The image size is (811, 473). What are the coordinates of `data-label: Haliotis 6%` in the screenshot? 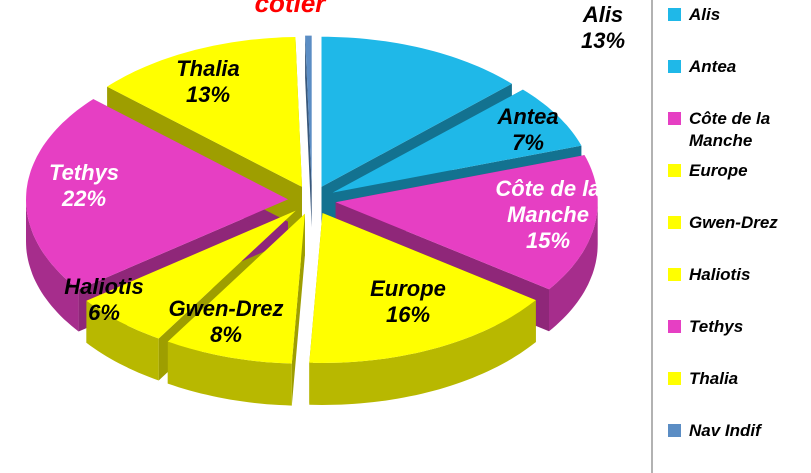 It's located at (104, 300).